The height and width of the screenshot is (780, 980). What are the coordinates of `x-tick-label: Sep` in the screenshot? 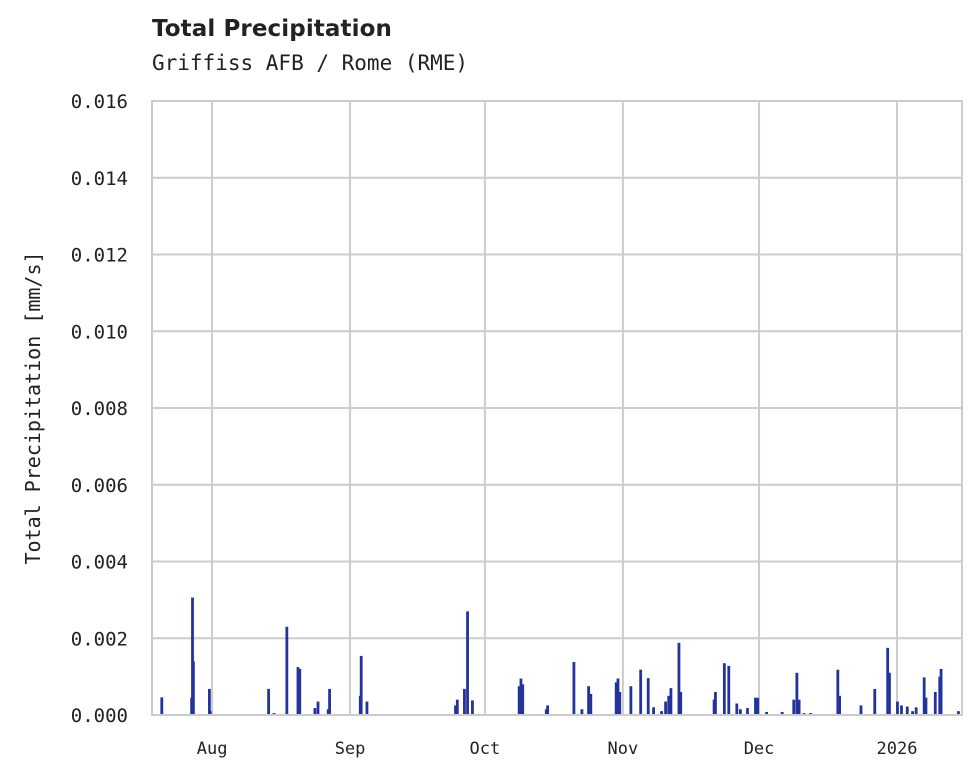 It's located at (350, 749).